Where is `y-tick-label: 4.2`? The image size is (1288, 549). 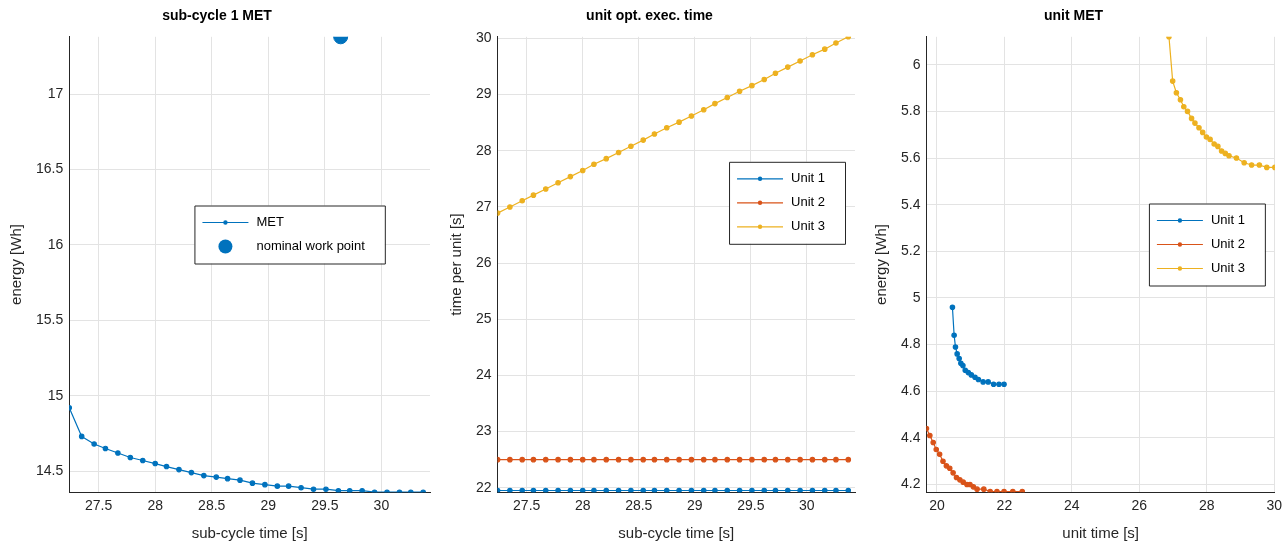
y-tick-label: 4.2 is located at coordinates (910, 483).